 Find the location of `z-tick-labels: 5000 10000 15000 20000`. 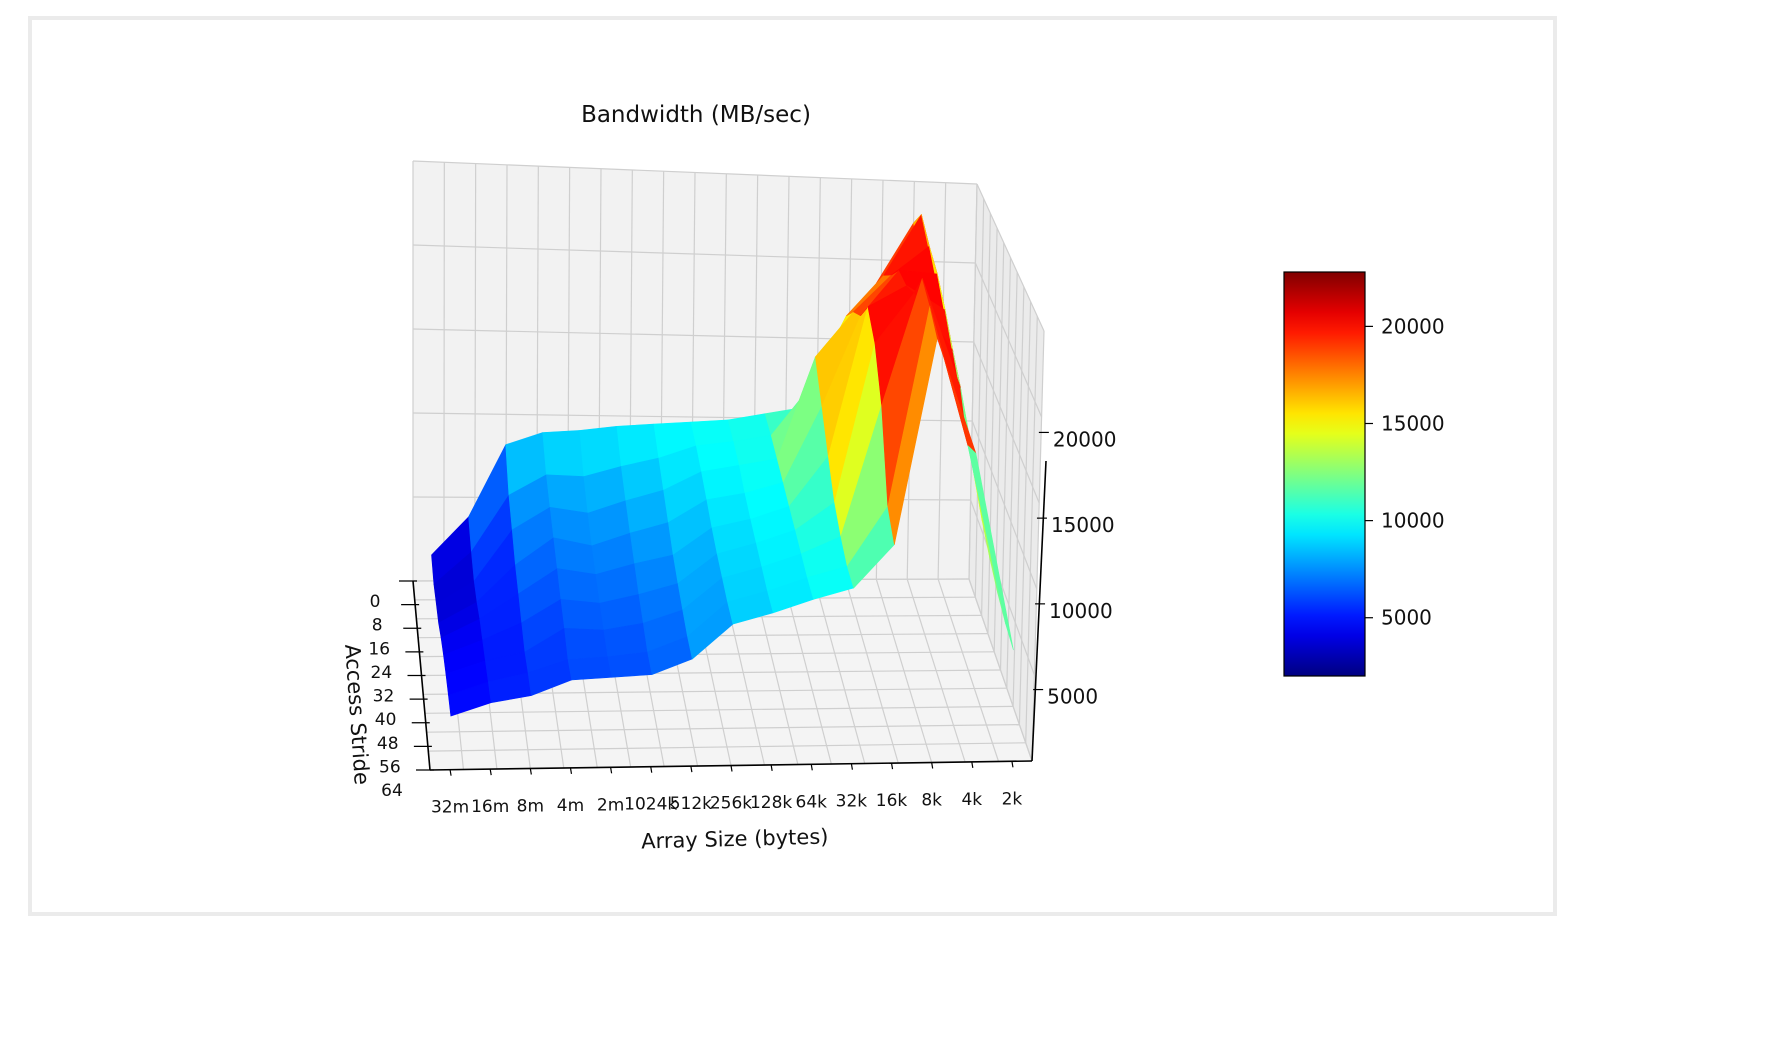

z-tick-labels: 5000 10000 15000 20000 is located at coordinates (1081, 567).